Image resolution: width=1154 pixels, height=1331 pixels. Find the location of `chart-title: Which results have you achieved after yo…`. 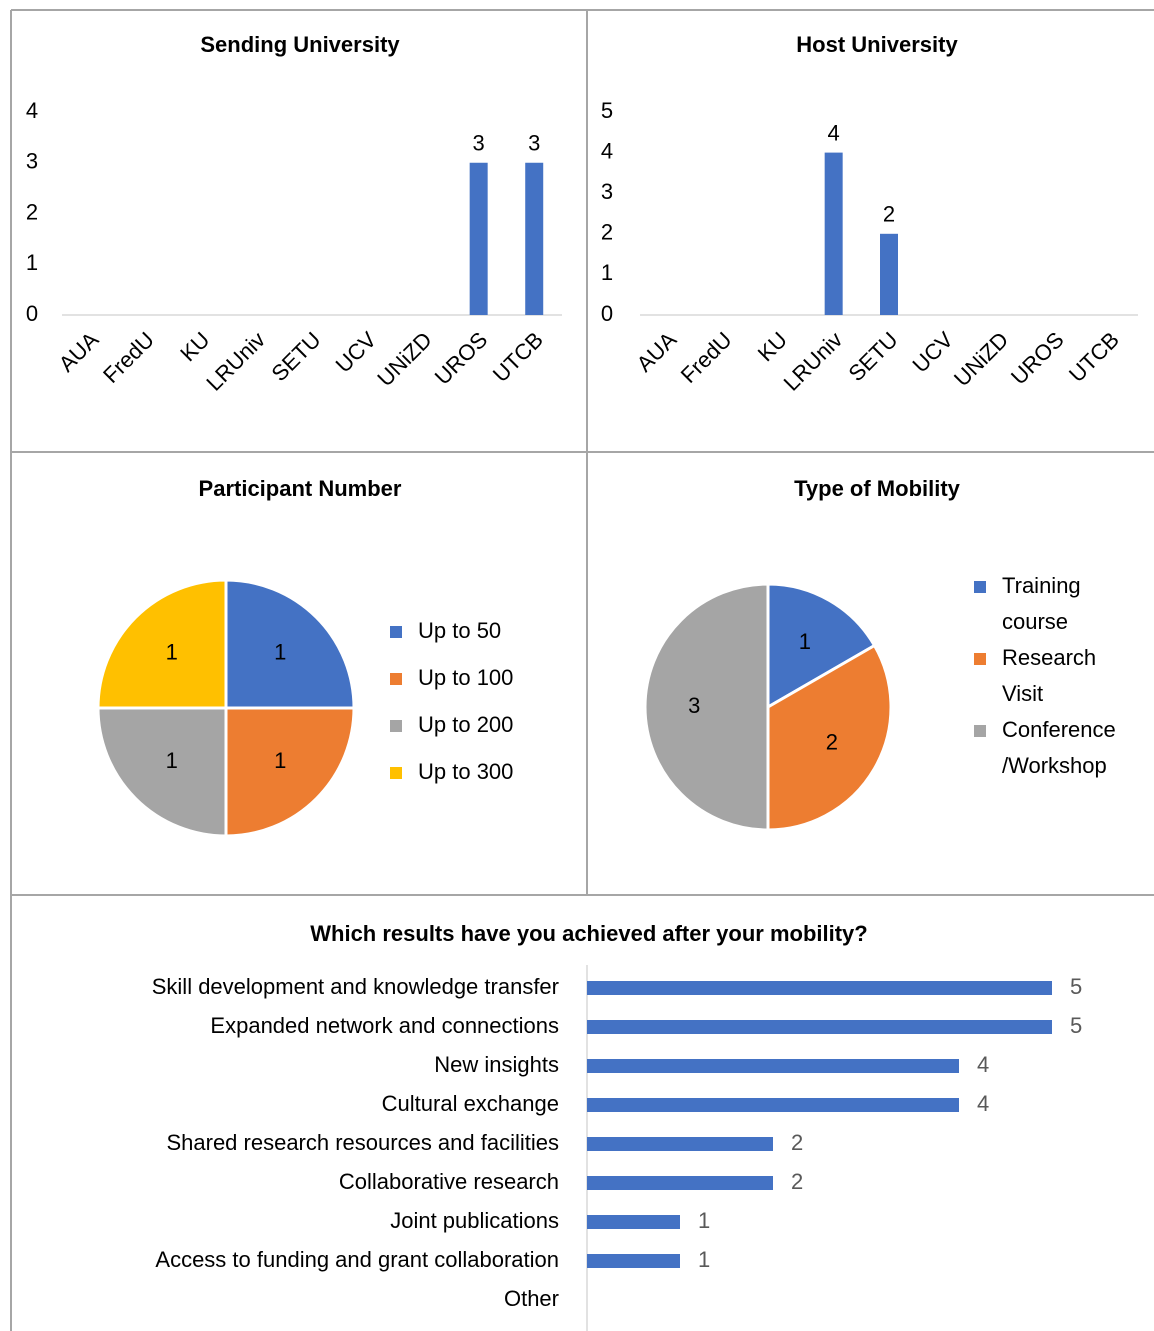

chart-title: Which results have you achieved after yo… is located at coordinates (588, 933).